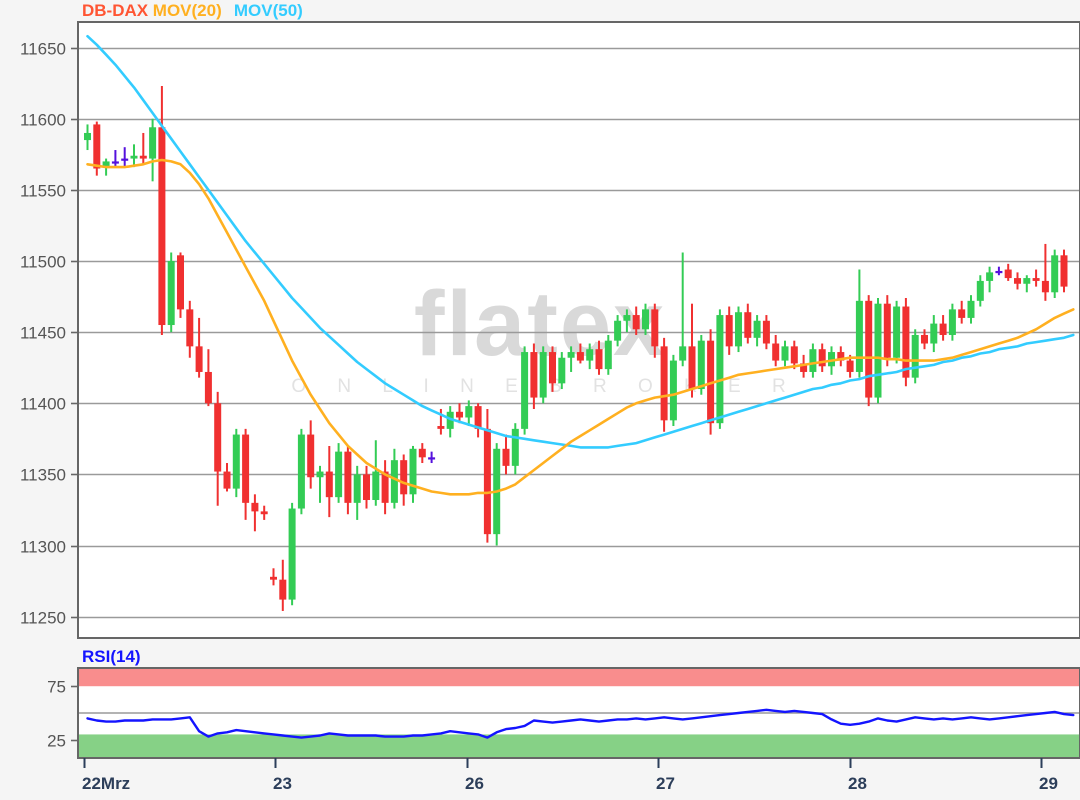  Describe the element at coordinates (56, 687) in the screenshot. I see `rsi-y-axis-label: 75` at that location.